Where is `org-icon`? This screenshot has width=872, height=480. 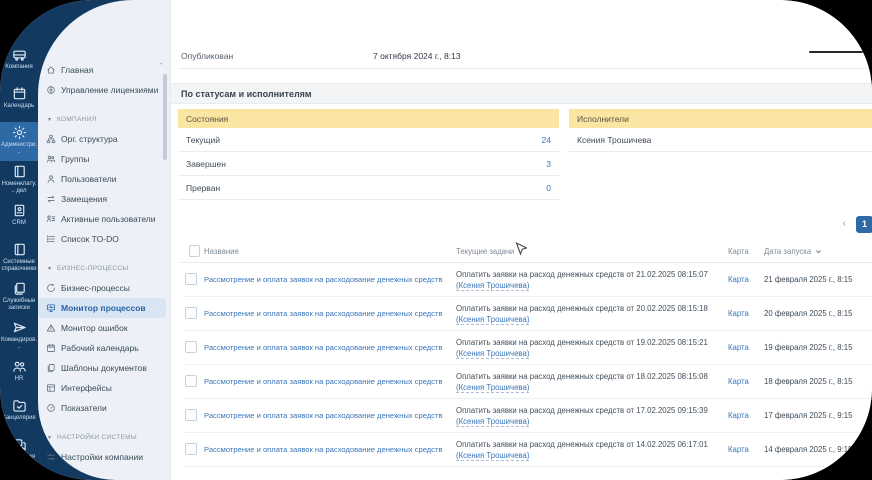 org-icon is located at coordinates (51, 139).